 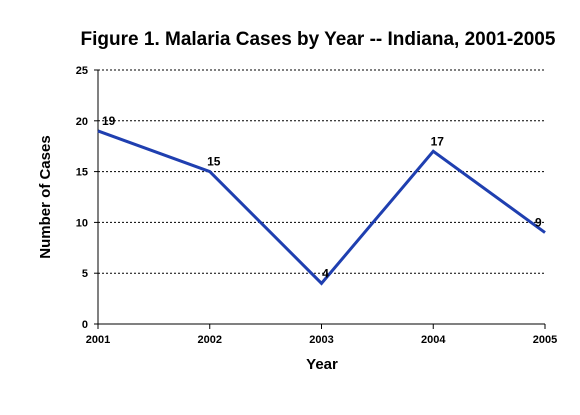 I want to click on y-tick-label: 0, so click(x=85, y=325).